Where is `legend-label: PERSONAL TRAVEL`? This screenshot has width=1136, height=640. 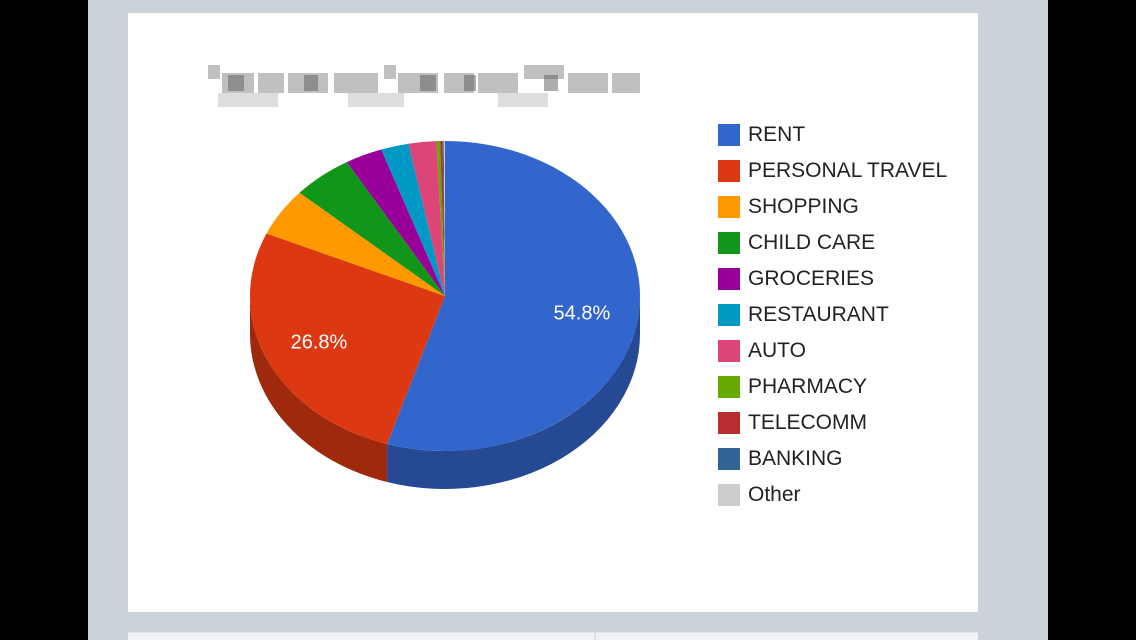 legend-label: PERSONAL TRAVEL is located at coordinates (848, 170).